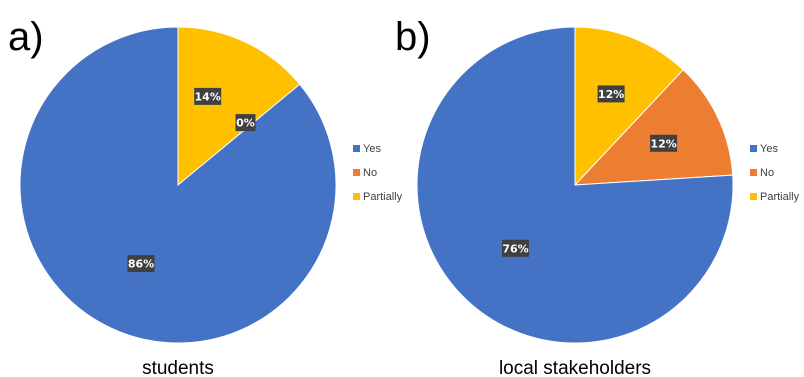 Image resolution: width=804 pixels, height=377 pixels. What do you see at coordinates (378, 173) in the screenshot?
I see `legend-students: Yes No Partially` at bounding box center [378, 173].